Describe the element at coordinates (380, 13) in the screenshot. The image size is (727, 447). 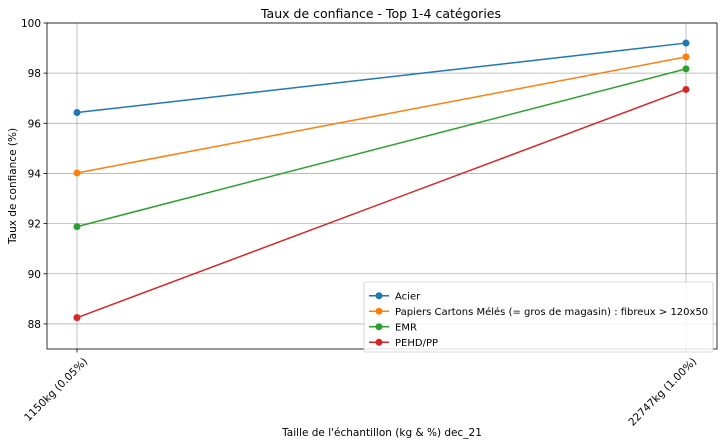
I see `chart-title: Taux de confiance - Top 1-4 catégories` at that location.